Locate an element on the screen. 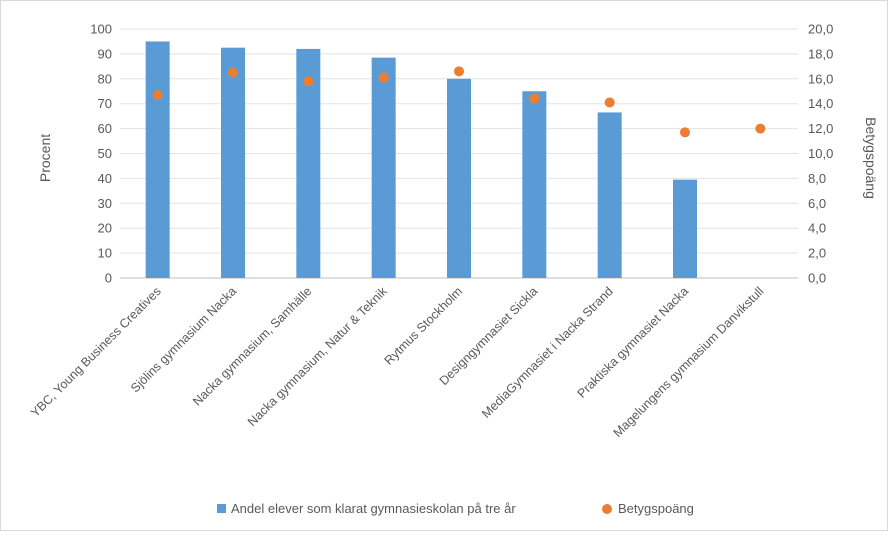 This screenshot has height=536, width=888. y-tick-label: 90 is located at coordinates (105, 53).